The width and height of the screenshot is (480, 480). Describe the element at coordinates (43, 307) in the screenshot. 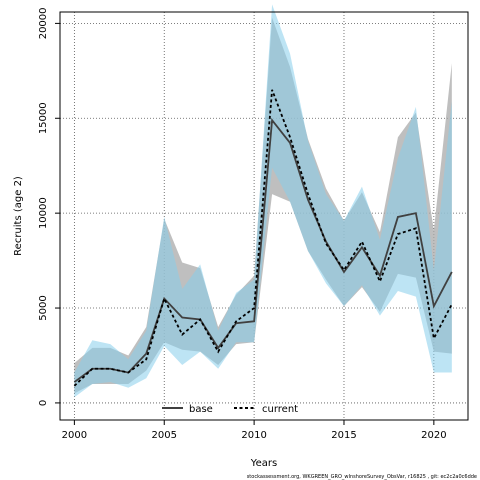

I see `y-tick-label-5000: 5000` at that location.